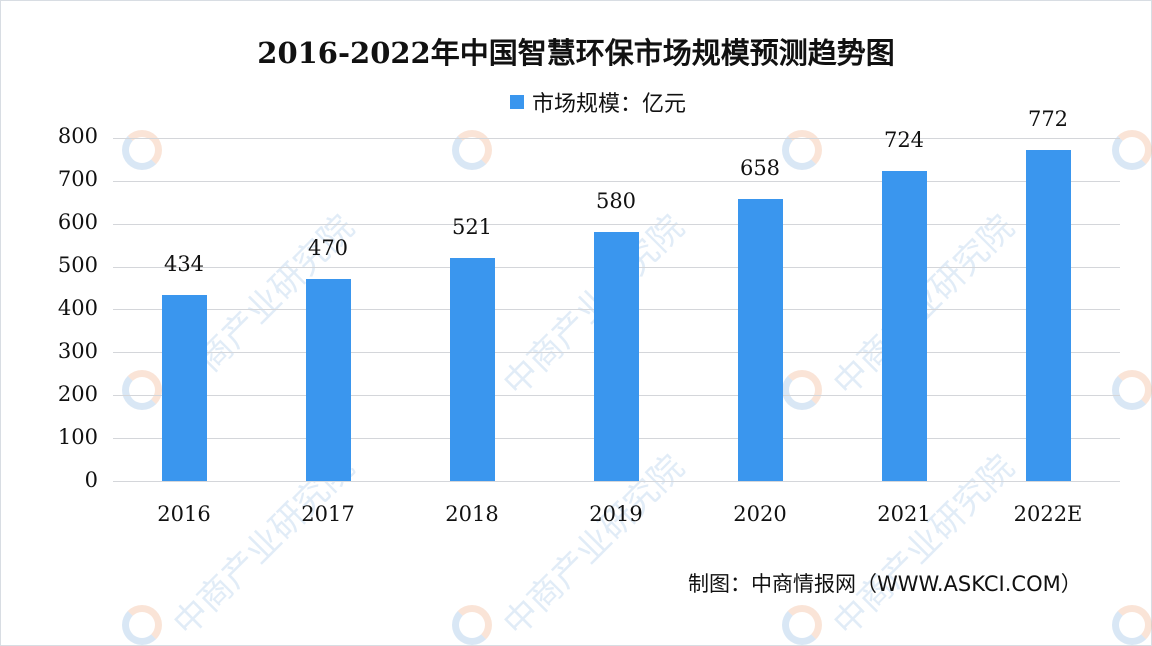  Describe the element at coordinates (904, 326) in the screenshot. I see `bar-2021` at that location.